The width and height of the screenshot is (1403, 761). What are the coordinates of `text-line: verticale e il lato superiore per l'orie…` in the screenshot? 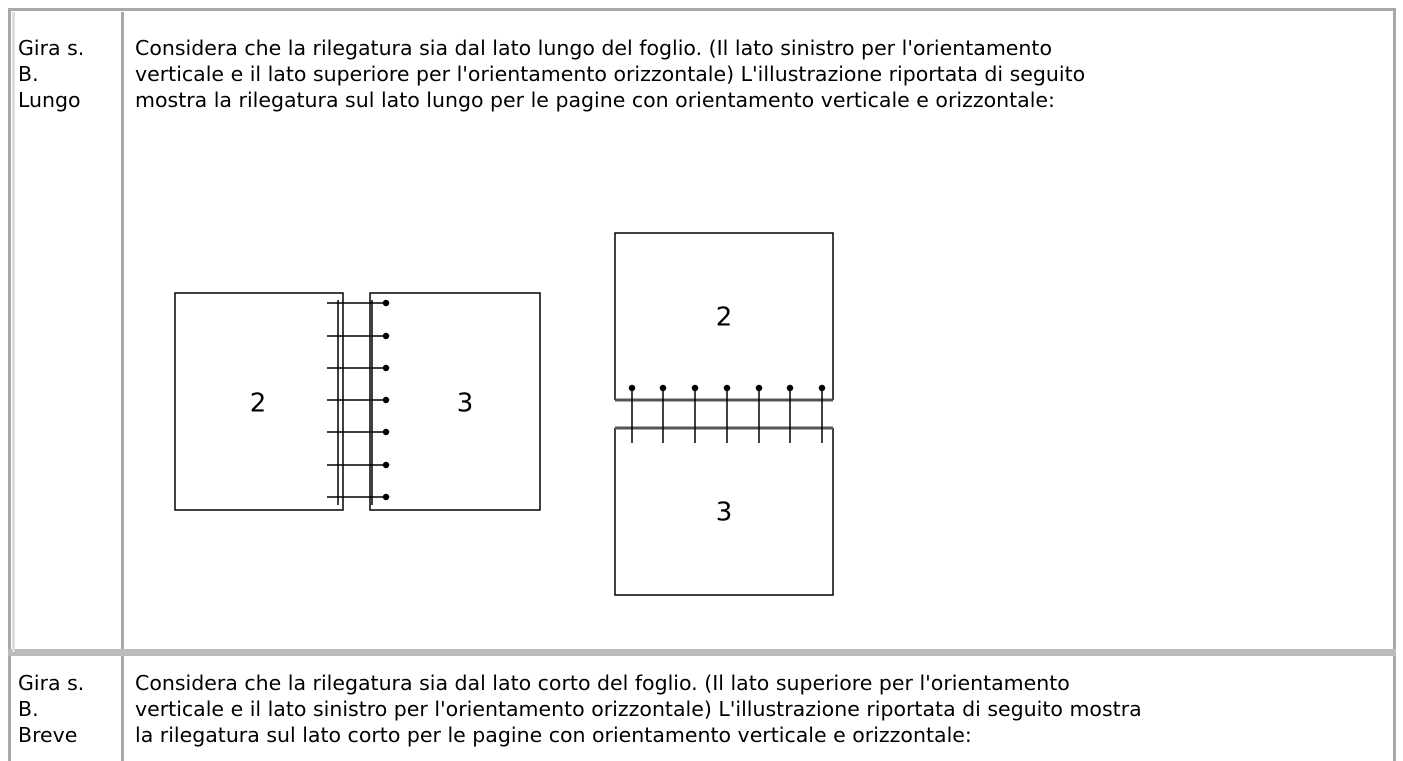 It's located at (610, 74).